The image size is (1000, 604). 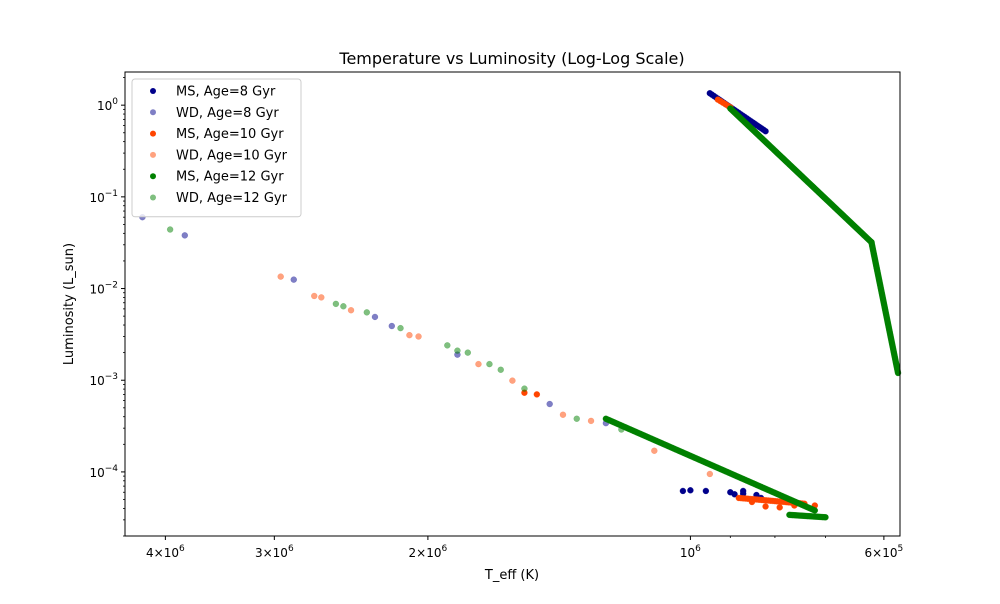 What do you see at coordinates (227, 113) in the screenshot?
I see `legend-label: WD, Age=8 Gyr` at bounding box center [227, 113].